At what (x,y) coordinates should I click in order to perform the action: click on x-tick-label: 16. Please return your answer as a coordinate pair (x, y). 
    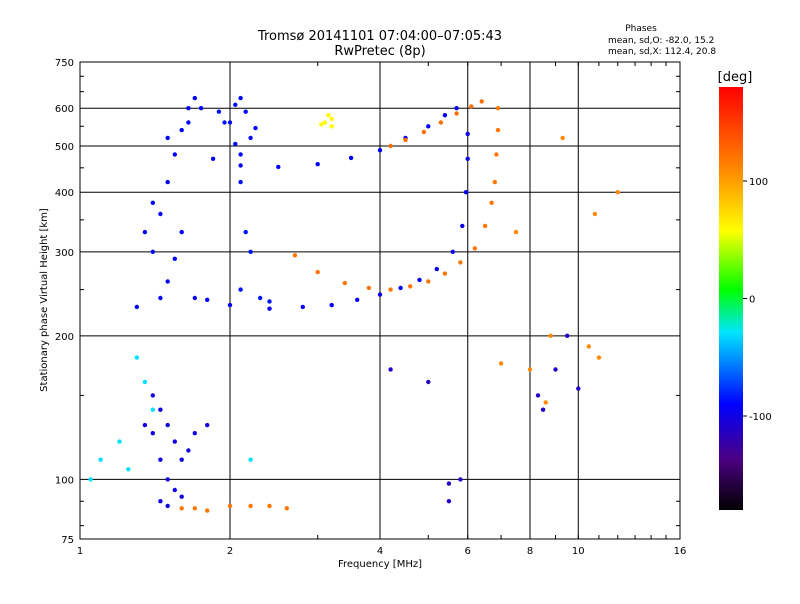
    Looking at the image, I should click on (680, 551).